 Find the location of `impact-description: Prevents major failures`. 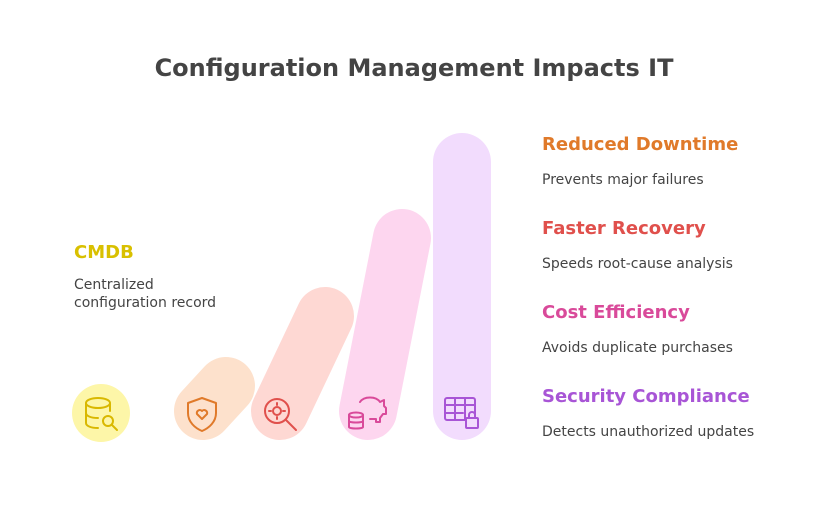

impact-description: Prevents major failures is located at coordinates (623, 180).